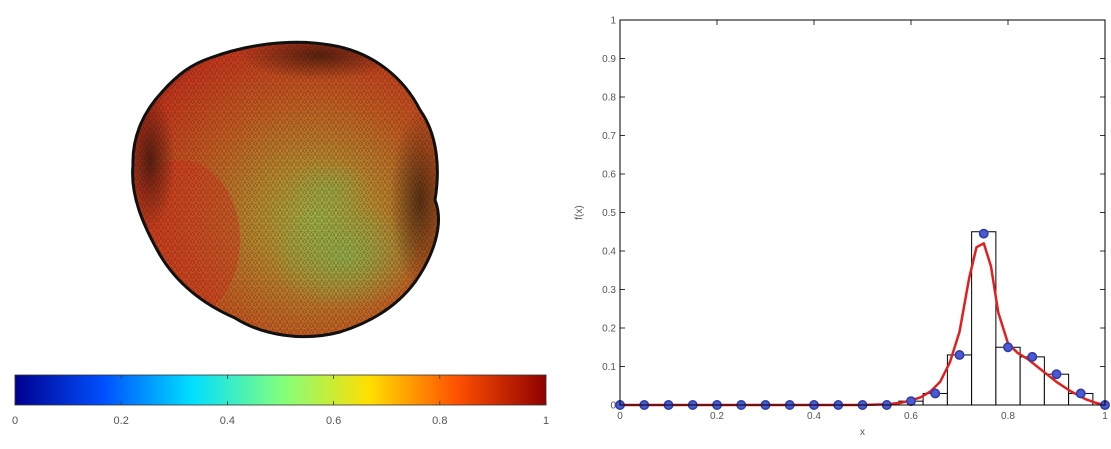 Image resolution: width=1111 pixels, height=449 pixels. Describe the element at coordinates (613, 21) in the screenshot. I see `y-tick-label: 1` at that location.